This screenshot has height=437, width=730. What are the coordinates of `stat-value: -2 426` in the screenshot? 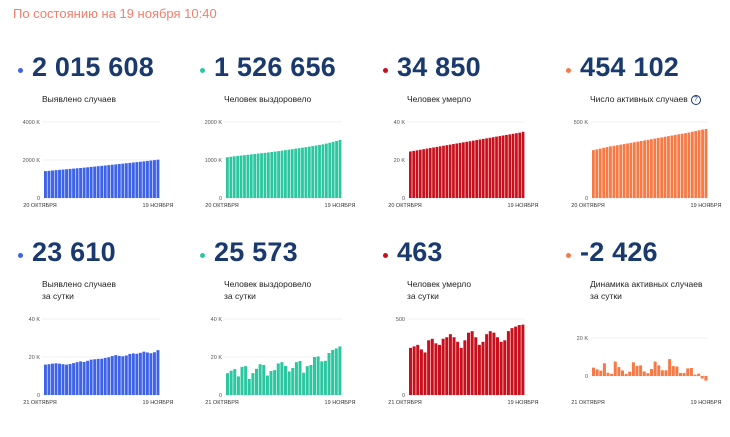 It's located at (619, 252).